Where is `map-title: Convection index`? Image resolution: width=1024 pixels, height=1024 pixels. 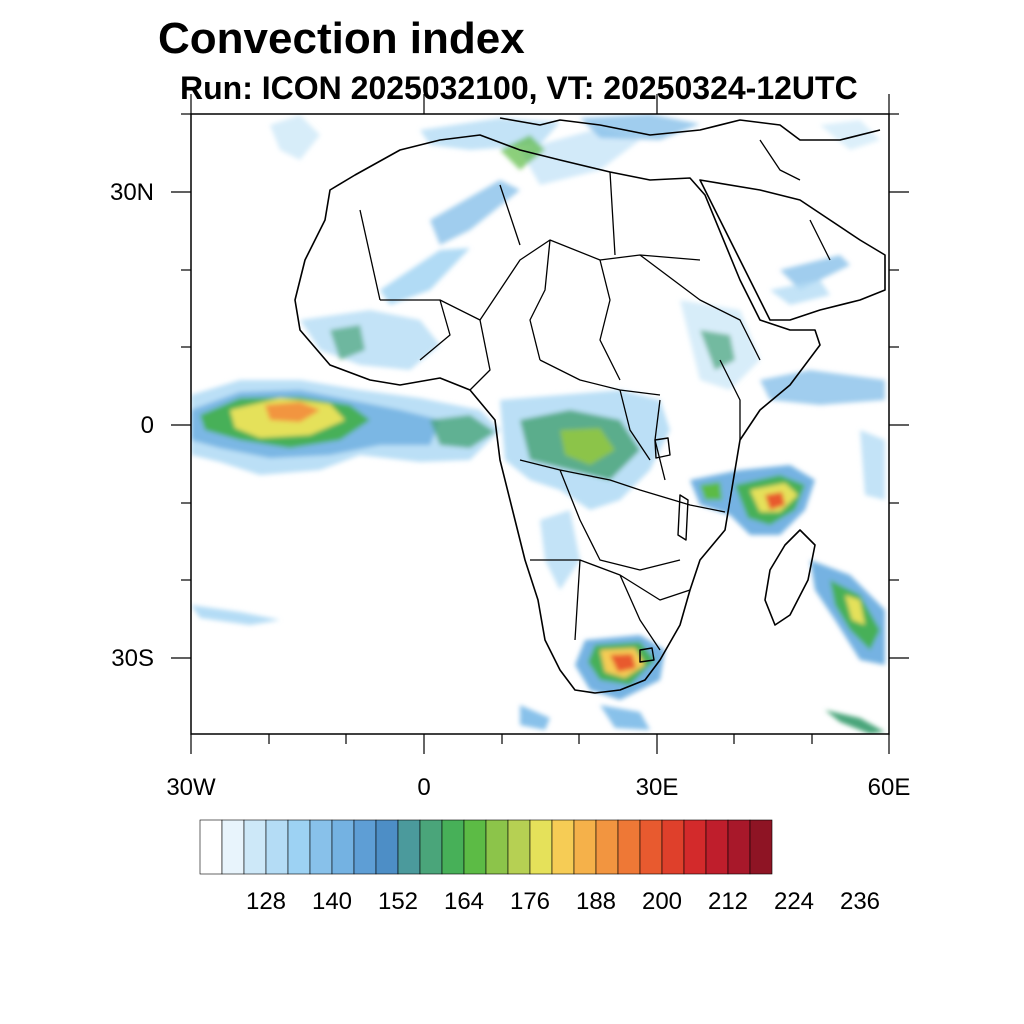 map-title: Convection index is located at coordinates (341, 38).